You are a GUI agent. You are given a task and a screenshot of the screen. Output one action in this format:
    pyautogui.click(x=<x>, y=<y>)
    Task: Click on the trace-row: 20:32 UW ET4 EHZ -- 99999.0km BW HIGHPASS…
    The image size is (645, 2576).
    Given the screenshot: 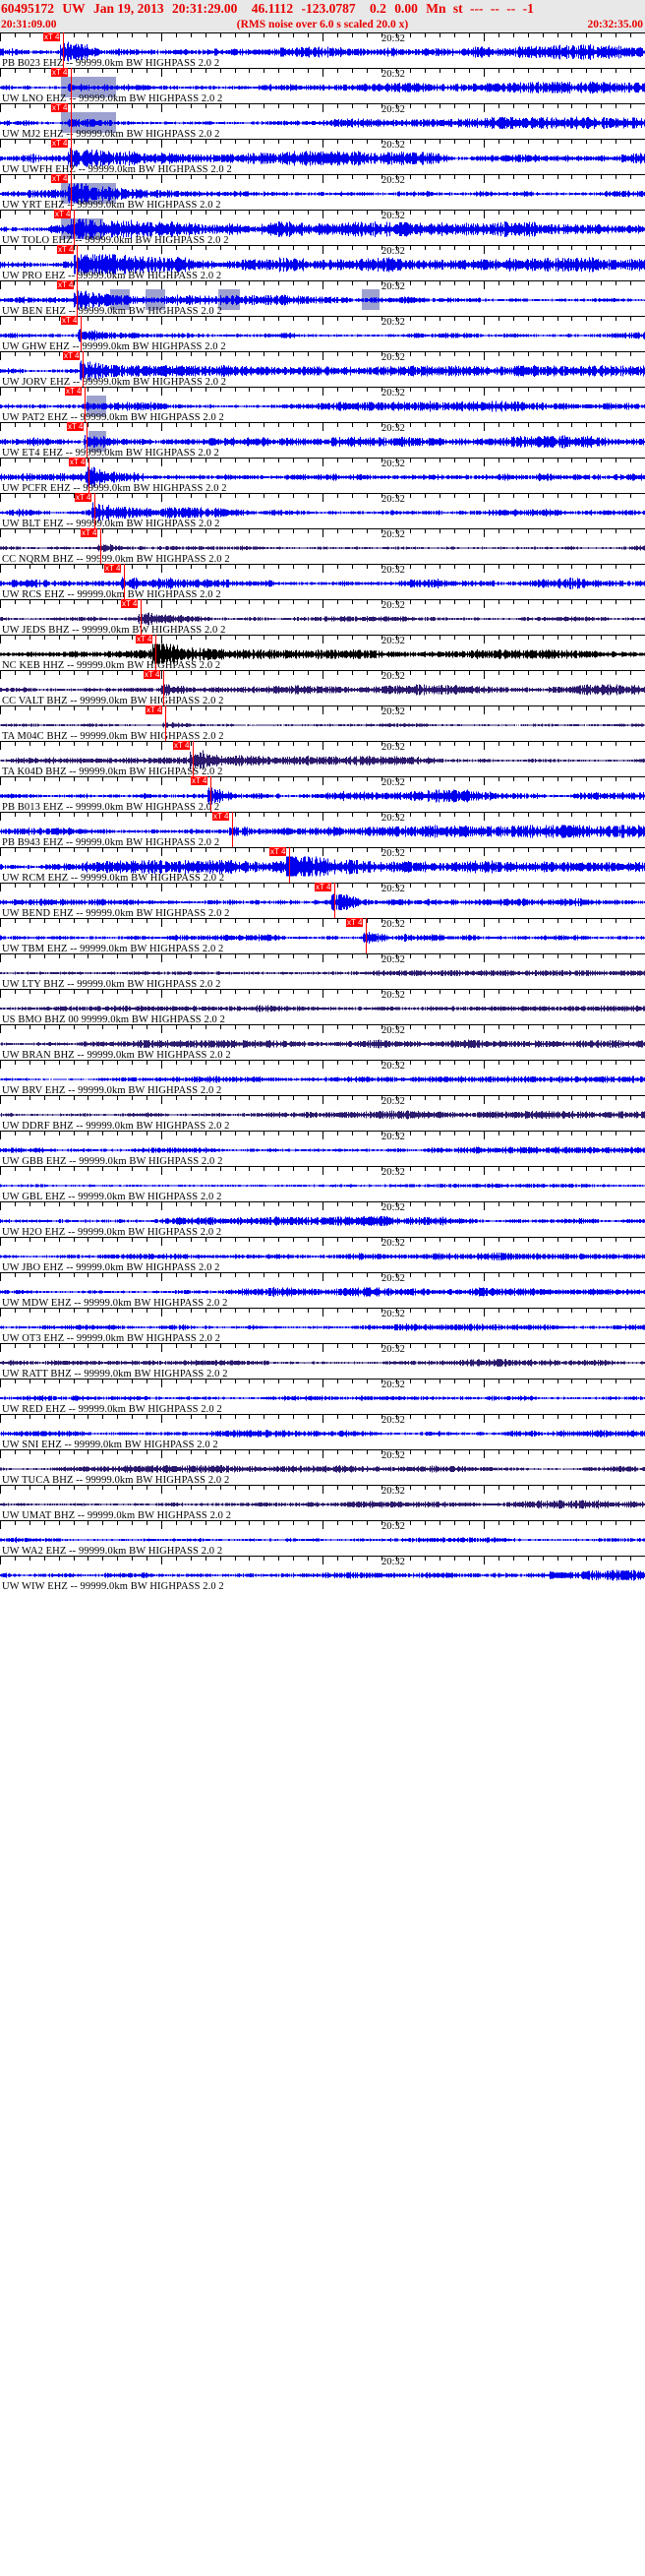 What is the action you would take?
    pyautogui.click(x=322, y=440)
    